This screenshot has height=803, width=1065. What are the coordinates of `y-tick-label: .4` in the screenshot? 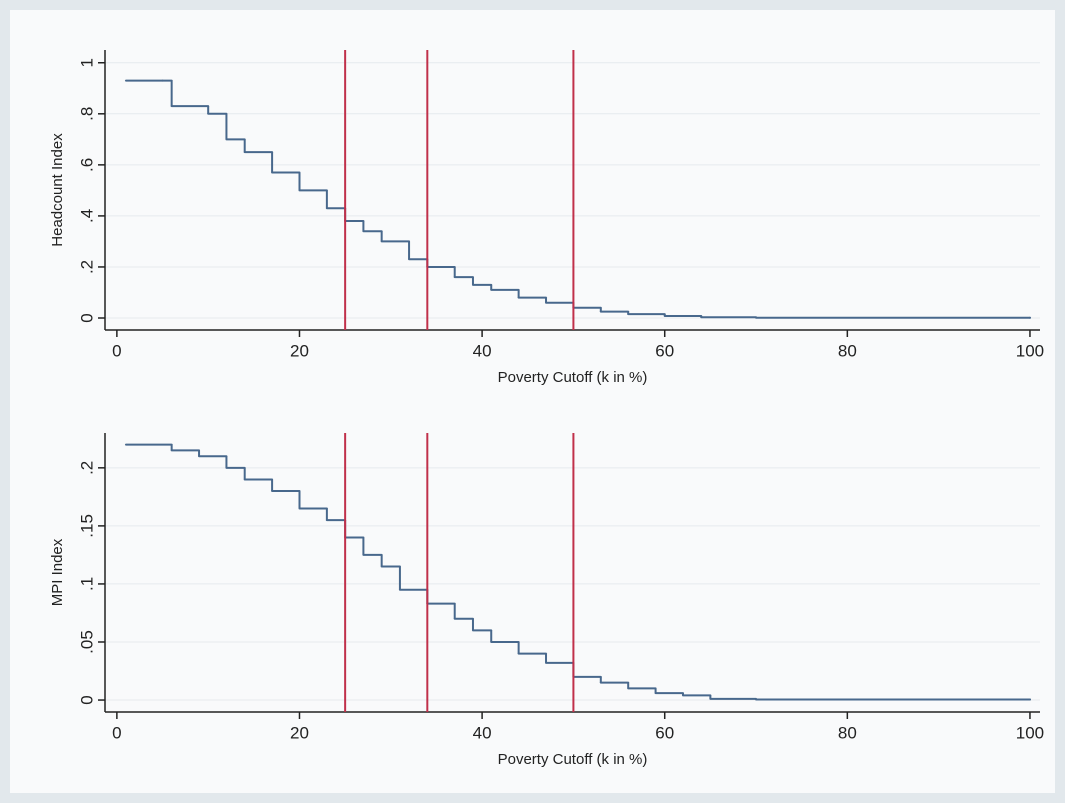 It's located at (86, 216).